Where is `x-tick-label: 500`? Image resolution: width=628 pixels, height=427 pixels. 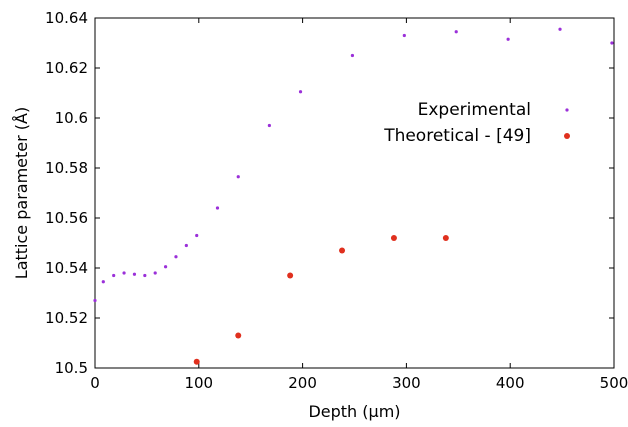 x-tick-label: 500 is located at coordinates (614, 383).